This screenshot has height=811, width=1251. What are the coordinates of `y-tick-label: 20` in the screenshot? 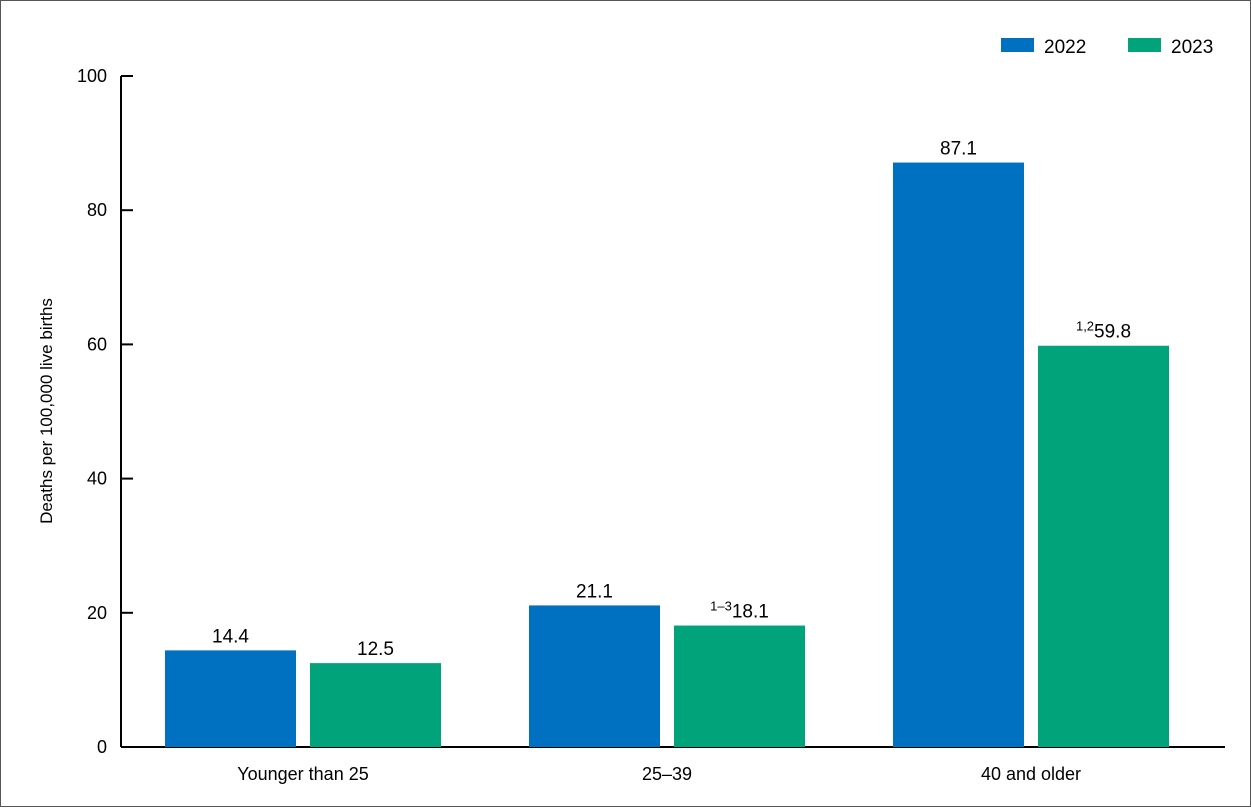 It's located at (97, 613).